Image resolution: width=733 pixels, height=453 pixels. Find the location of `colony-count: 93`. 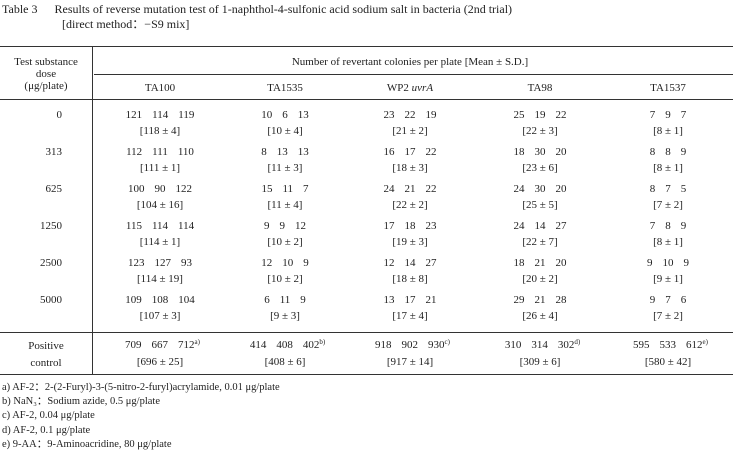

colony-count: 93 is located at coordinates (186, 263).